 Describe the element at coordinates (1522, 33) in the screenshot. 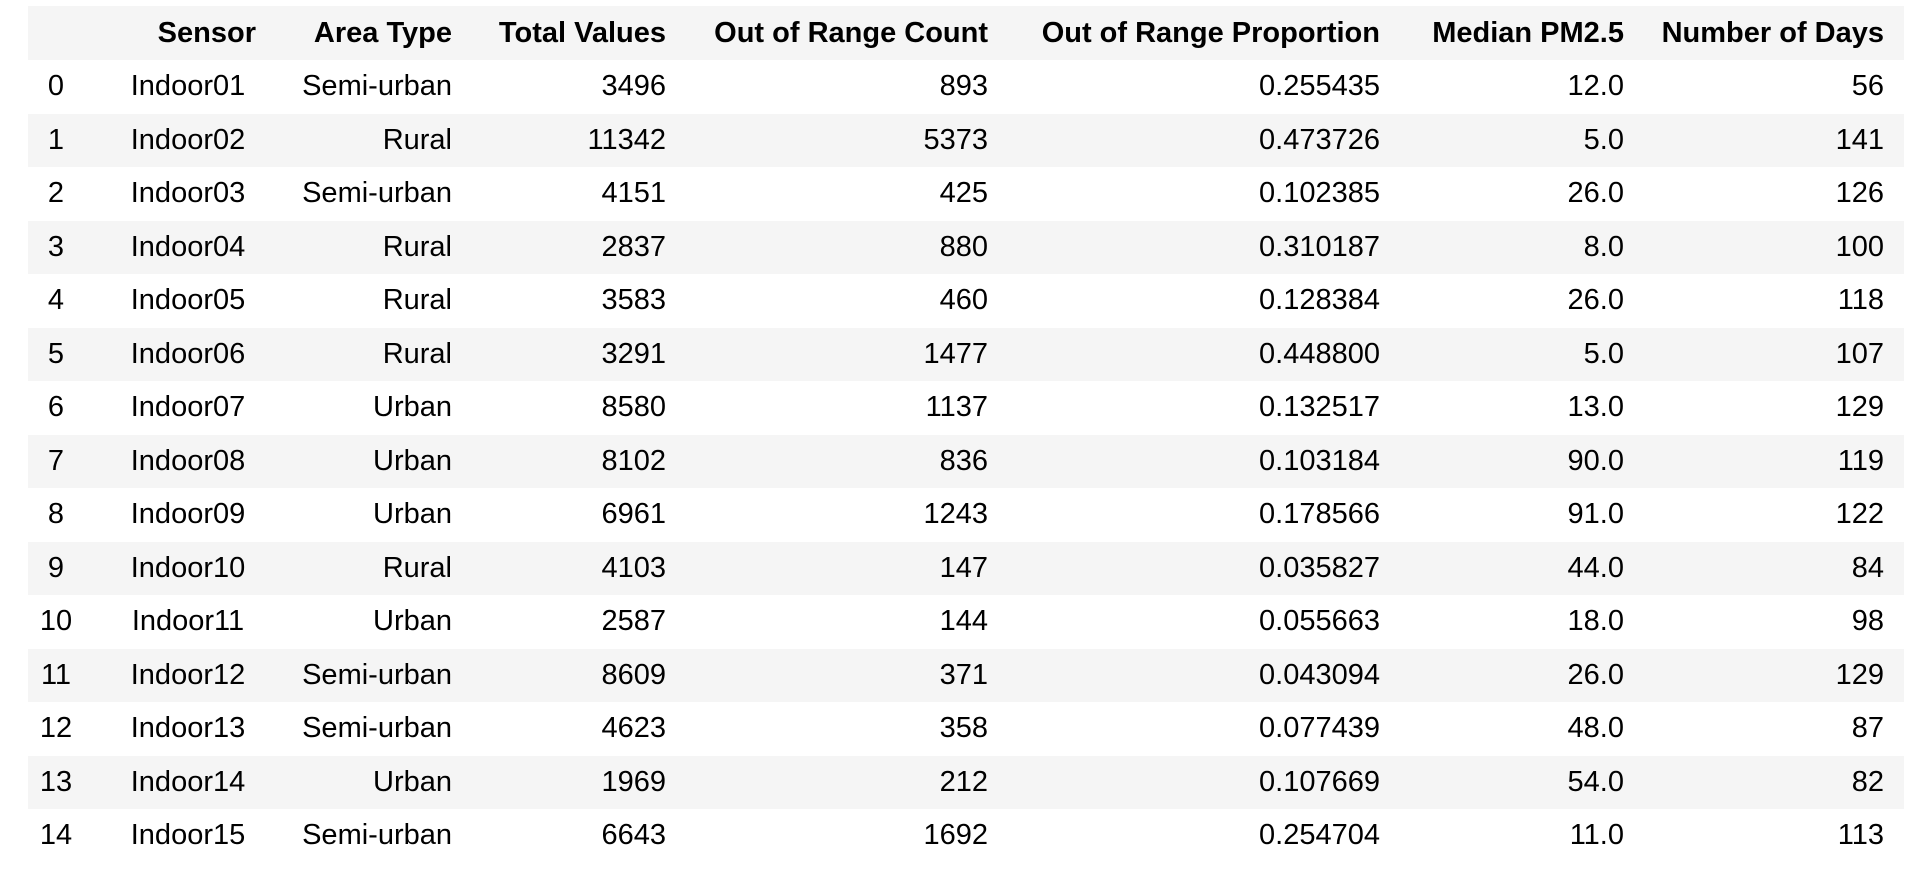

I see `column-header-median-pm25: Median PM2.5` at that location.